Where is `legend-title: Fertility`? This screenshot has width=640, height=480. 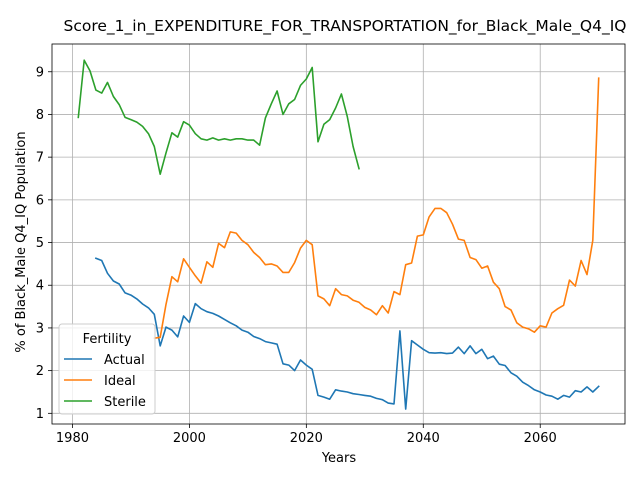 legend-title: Fertility is located at coordinates (107, 339).